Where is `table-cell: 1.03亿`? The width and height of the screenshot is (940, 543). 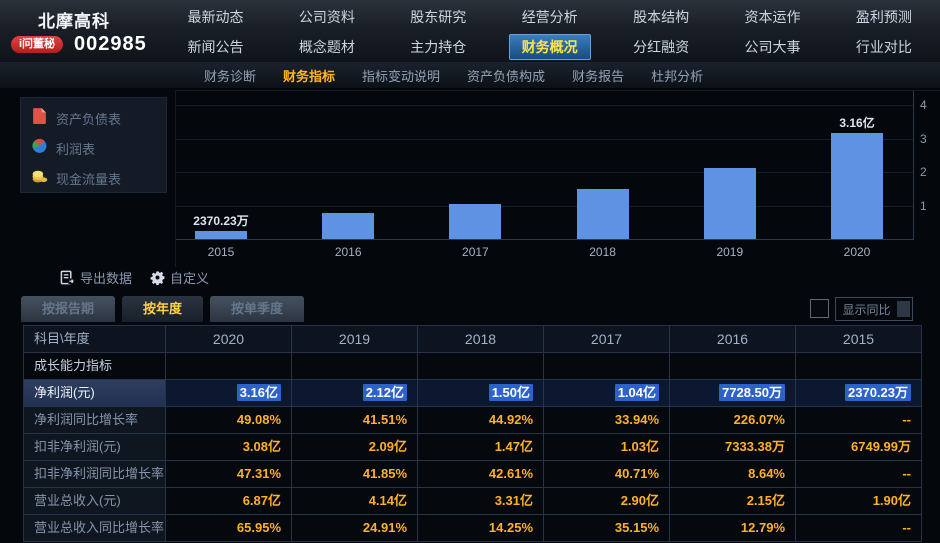 table-cell: 1.03亿 is located at coordinates (607, 447).